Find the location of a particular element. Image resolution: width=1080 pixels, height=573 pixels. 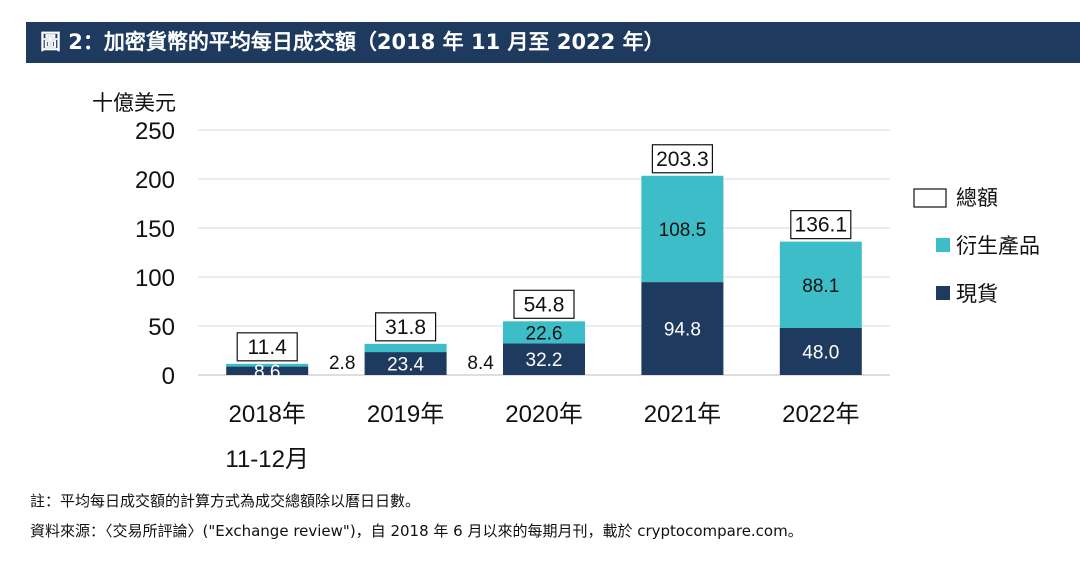

spot-value-label: 23.4 is located at coordinates (405, 365).